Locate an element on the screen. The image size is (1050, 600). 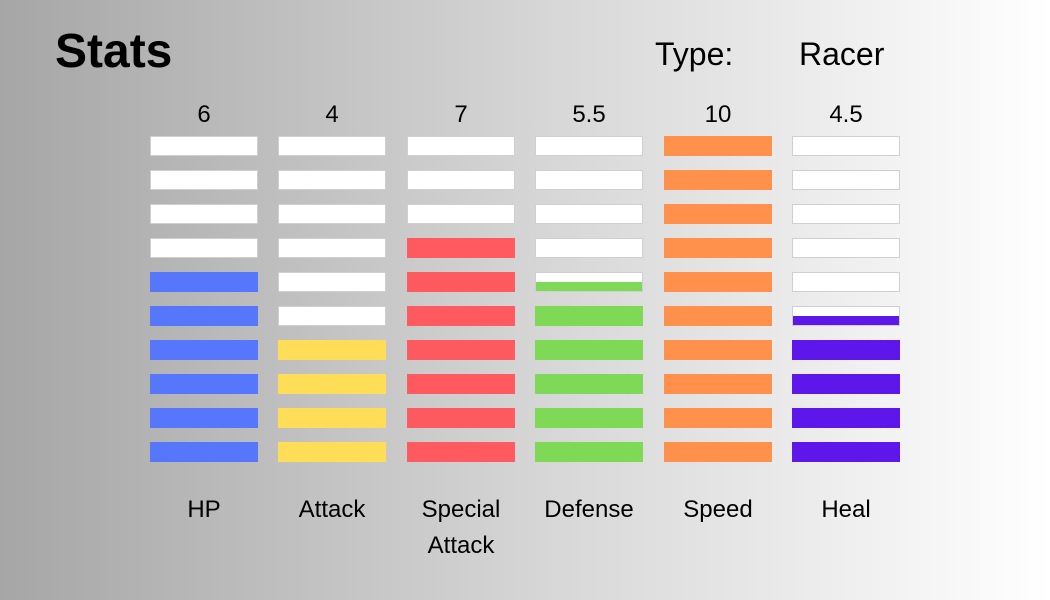
stat-value-special-attack: 7 is located at coordinates (461, 114).